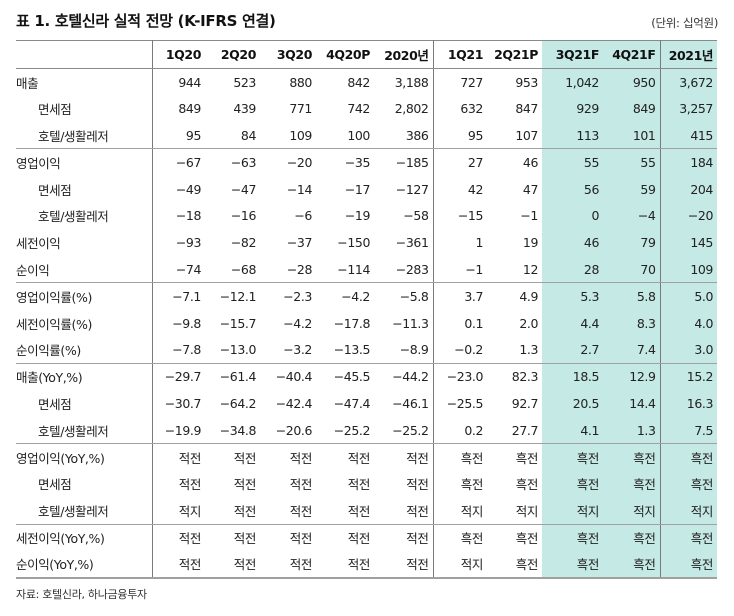 The height and width of the screenshot is (616, 734). Describe the element at coordinates (355, 297) in the screenshot. I see `value-cell: −4.2` at that location.